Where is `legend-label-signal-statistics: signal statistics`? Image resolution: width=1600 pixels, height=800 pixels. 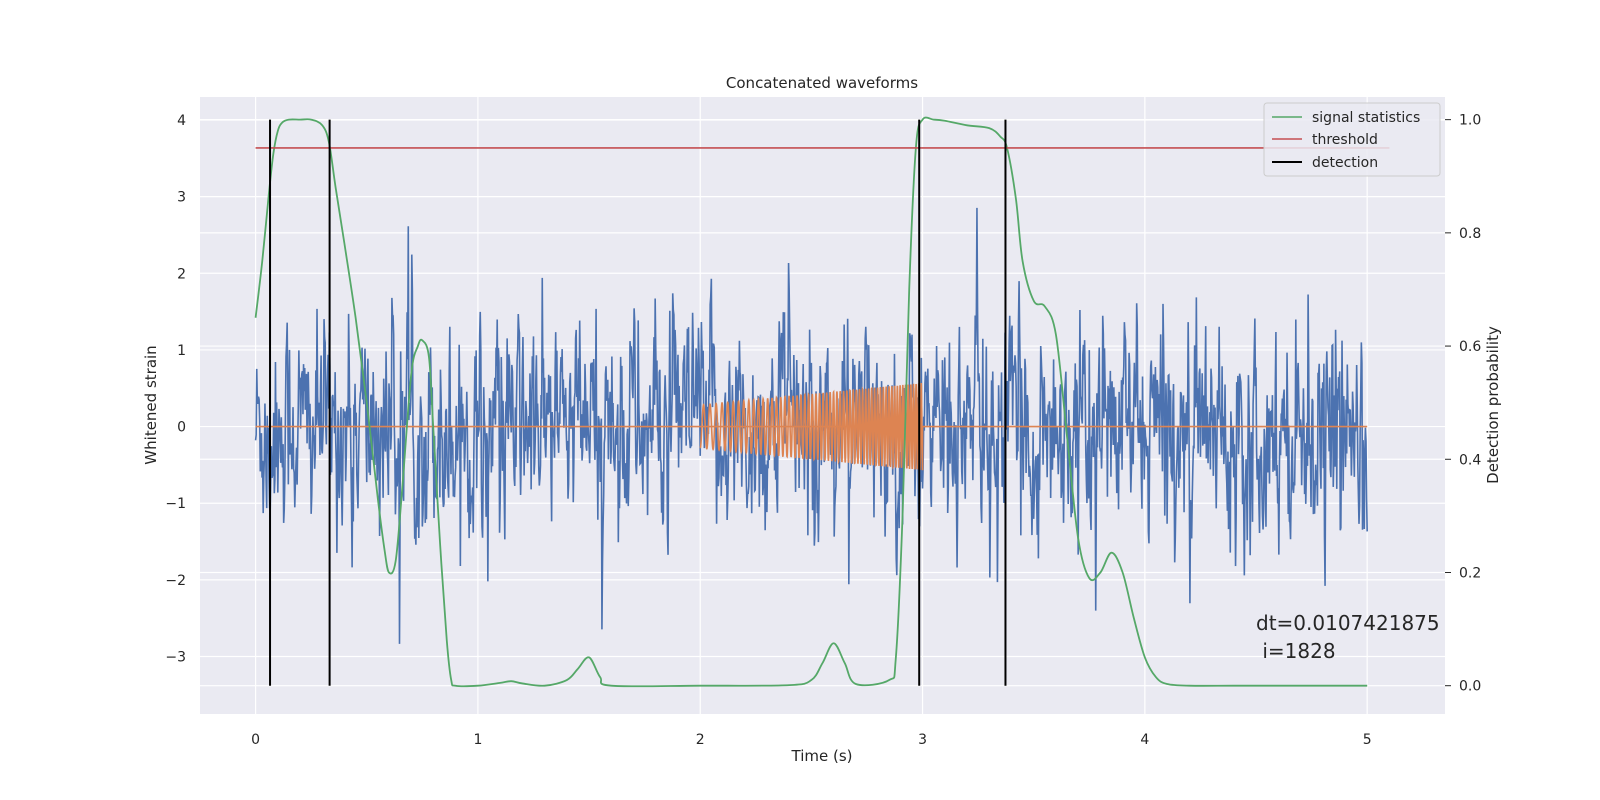
legend-label-signal-statistics: signal statistics is located at coordinates (1366, 118).